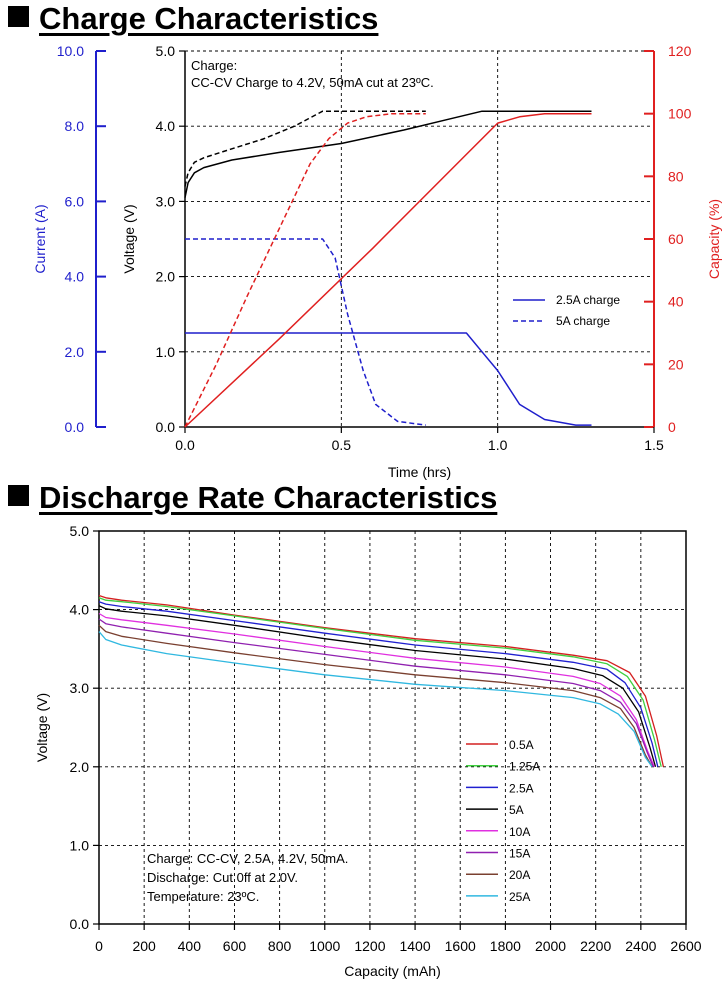 The image size is (727, 982). Describe the element at coordinates (214, 65) in the screenshot. I see `charge-annotation-line: Charge:` at that location.